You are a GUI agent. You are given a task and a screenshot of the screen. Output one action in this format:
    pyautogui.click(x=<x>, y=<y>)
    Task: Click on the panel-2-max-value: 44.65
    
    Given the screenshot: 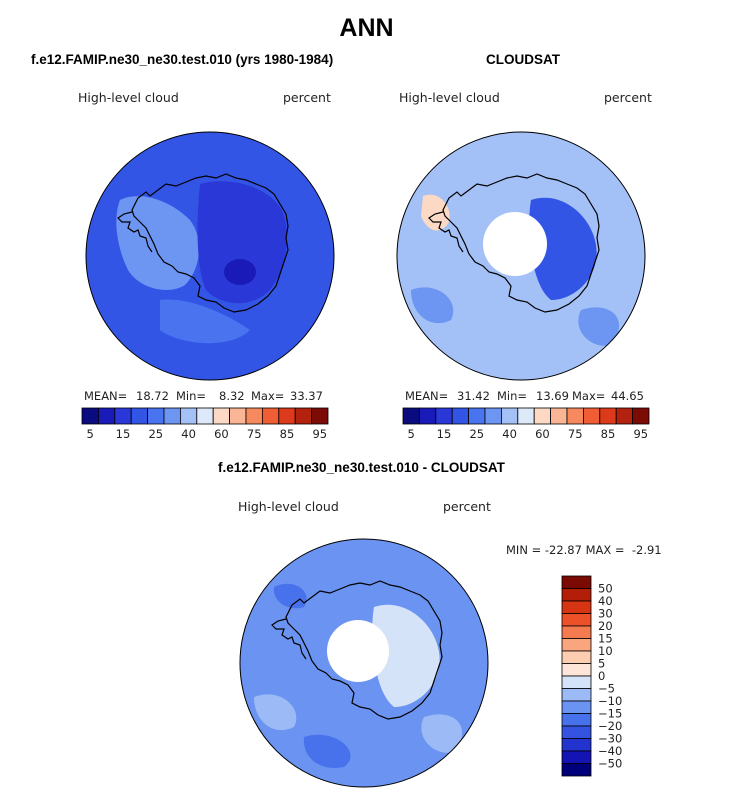 What is the action you would take?
    pyautogui.click(x=627, y=396)
    